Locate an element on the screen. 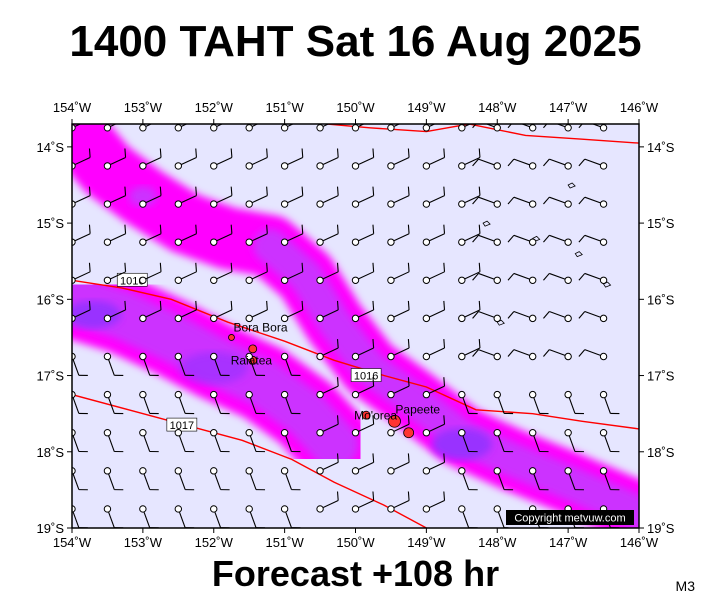  rain-core-heavy is located at coordinates (213, 367).